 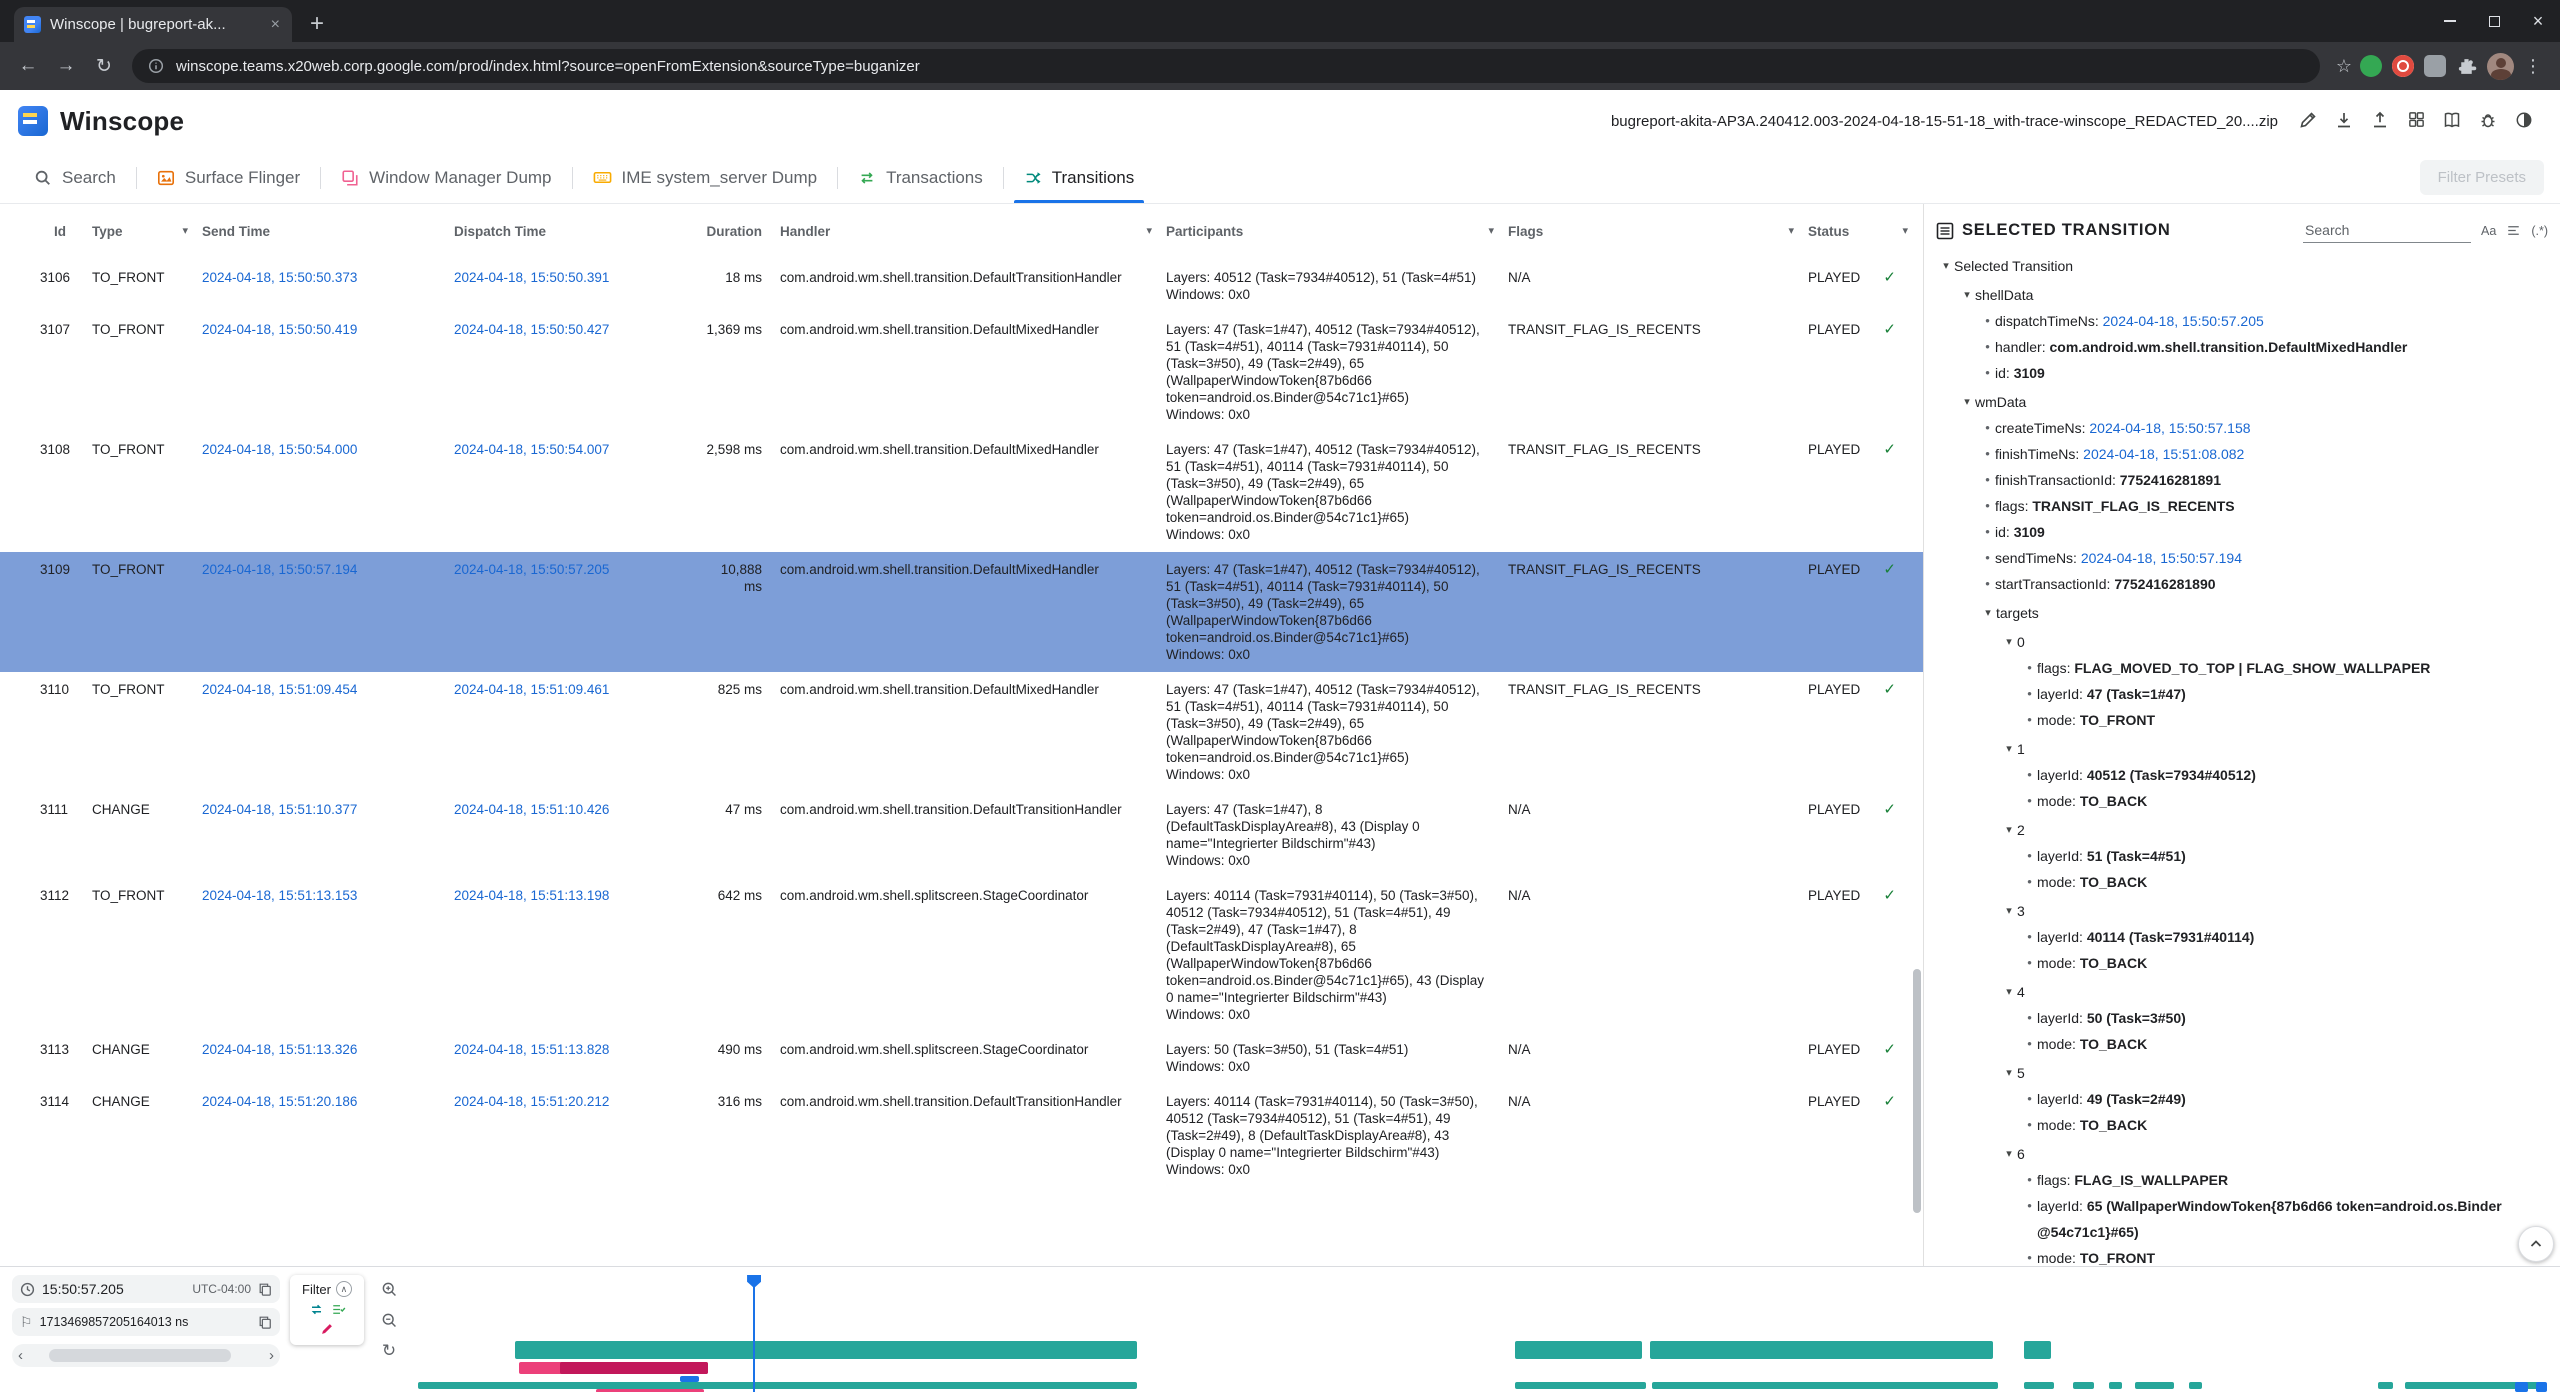 What do you see at coordinates (20, 1355) in the screenshot?
I see `scroll-left-icon: ‹` at bounding box center [20, 1355].